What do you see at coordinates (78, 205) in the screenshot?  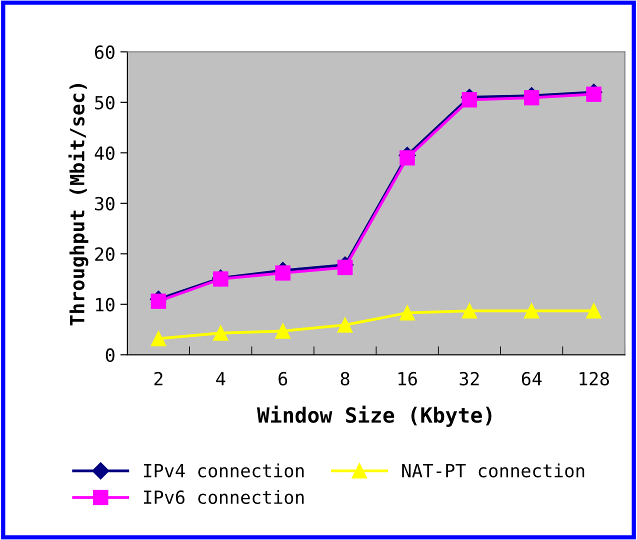 I see `y-axis-title: Throughput (Mbit/sec)` at bounding box center [78, 205].